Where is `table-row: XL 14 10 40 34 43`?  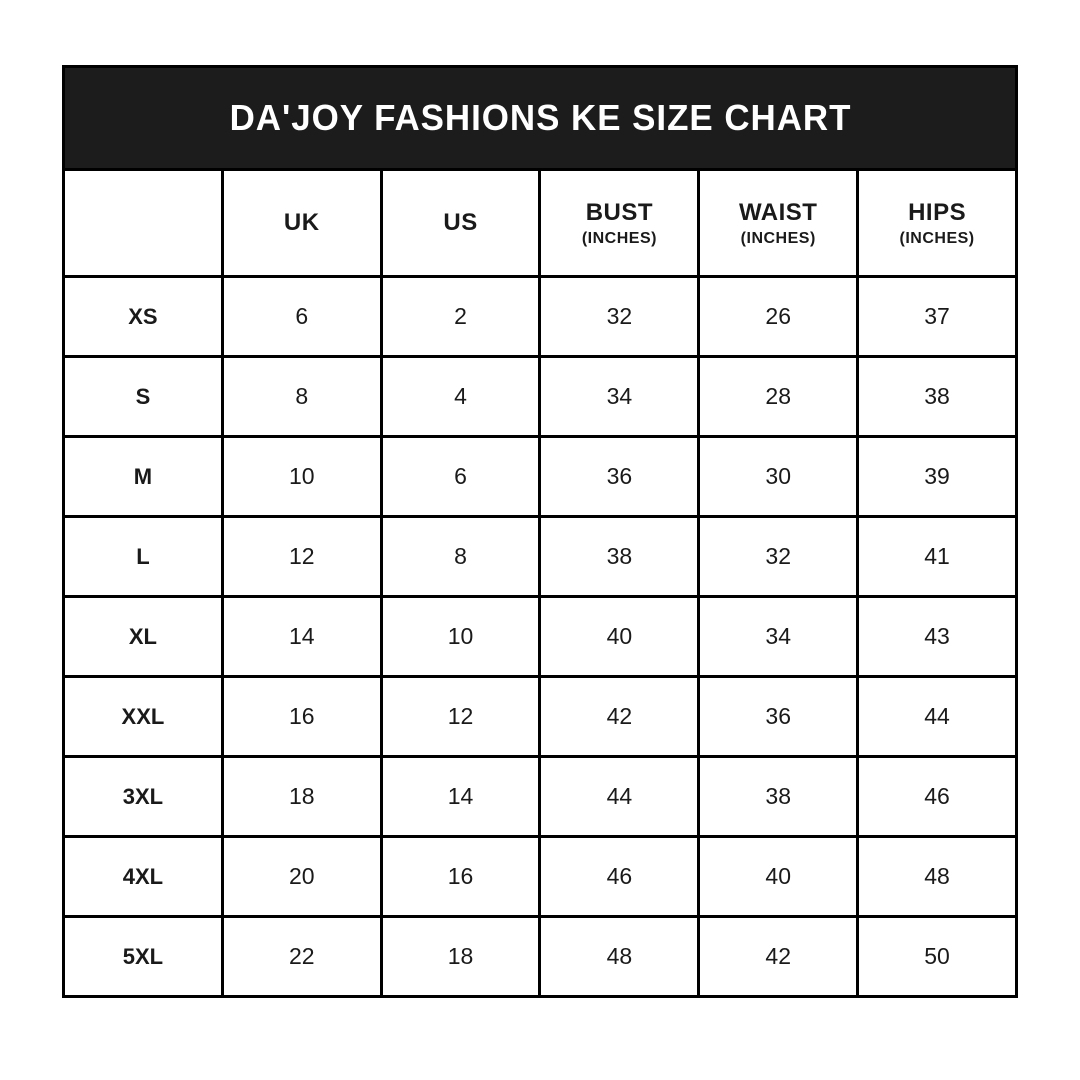 table-row: XL 14 10 40 34 43 is located at coordinates (540, 636).